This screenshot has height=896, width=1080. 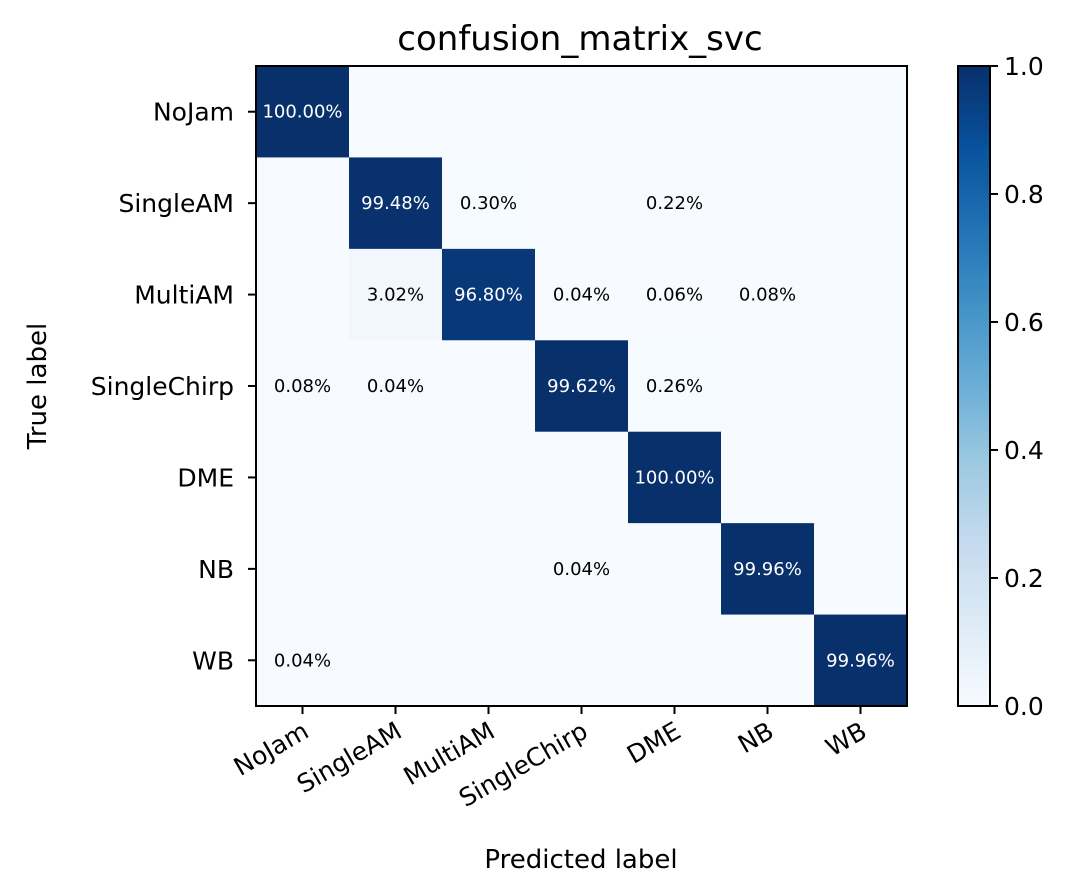 What do you see at coordinates (579, 39) in the screenshot?
I see `chart-title: confusion_matrix_svc` at bounding box center [579, 39].